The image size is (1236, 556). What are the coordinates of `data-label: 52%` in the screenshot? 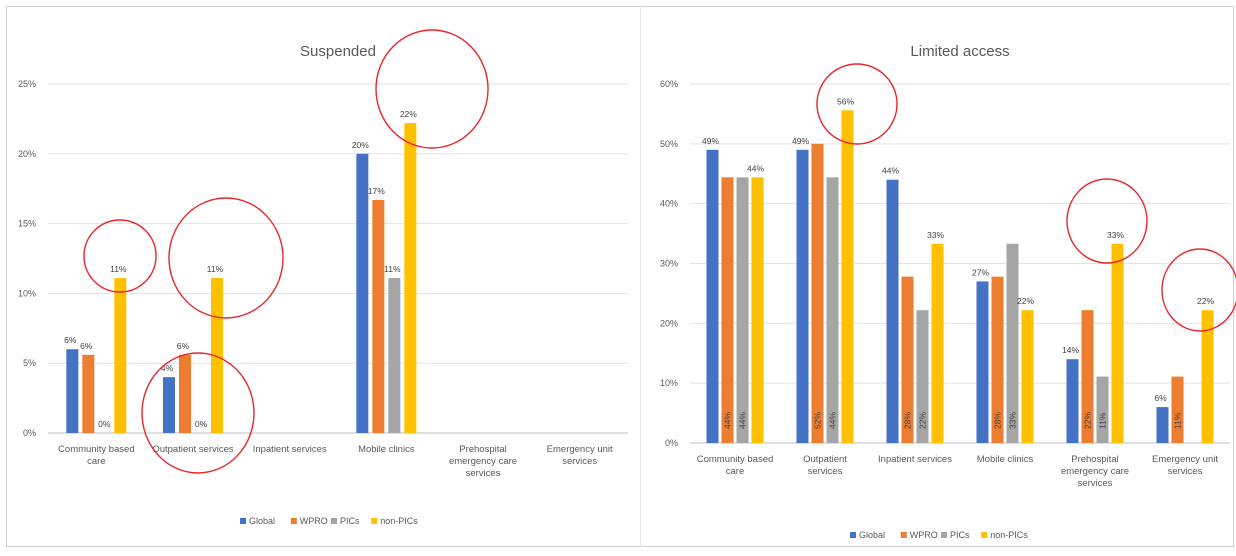 It's located at (818, 420).